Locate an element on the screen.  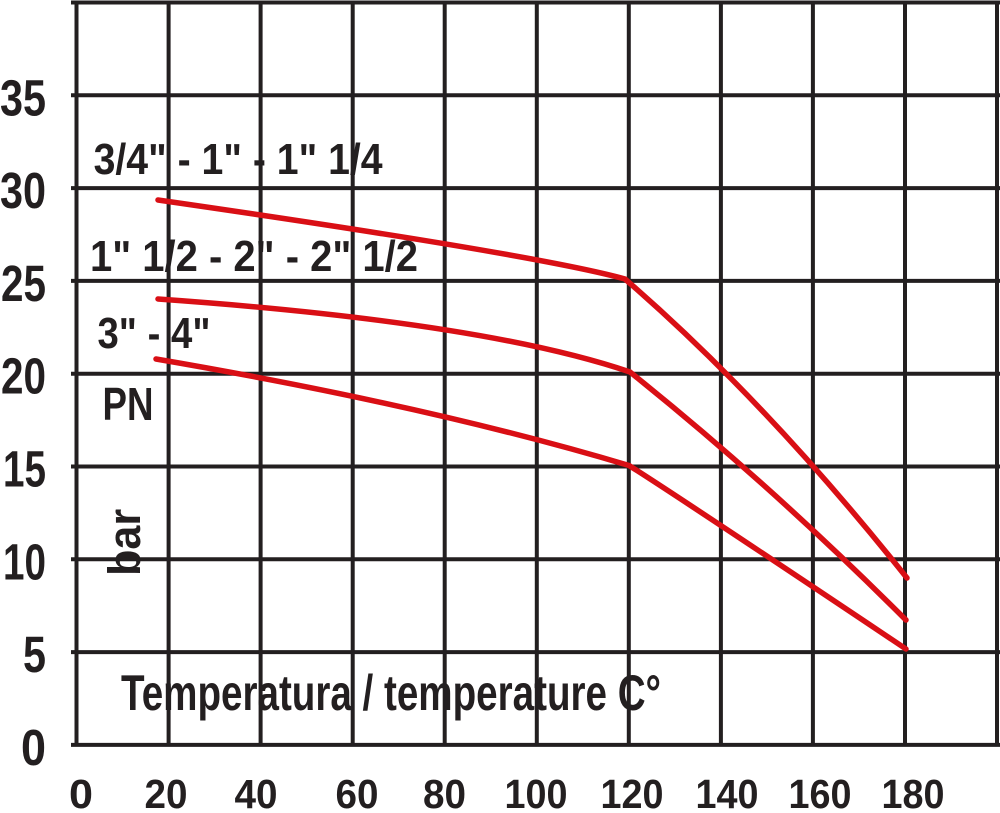
svg-text: 60 is located at coordinates (357, 792).